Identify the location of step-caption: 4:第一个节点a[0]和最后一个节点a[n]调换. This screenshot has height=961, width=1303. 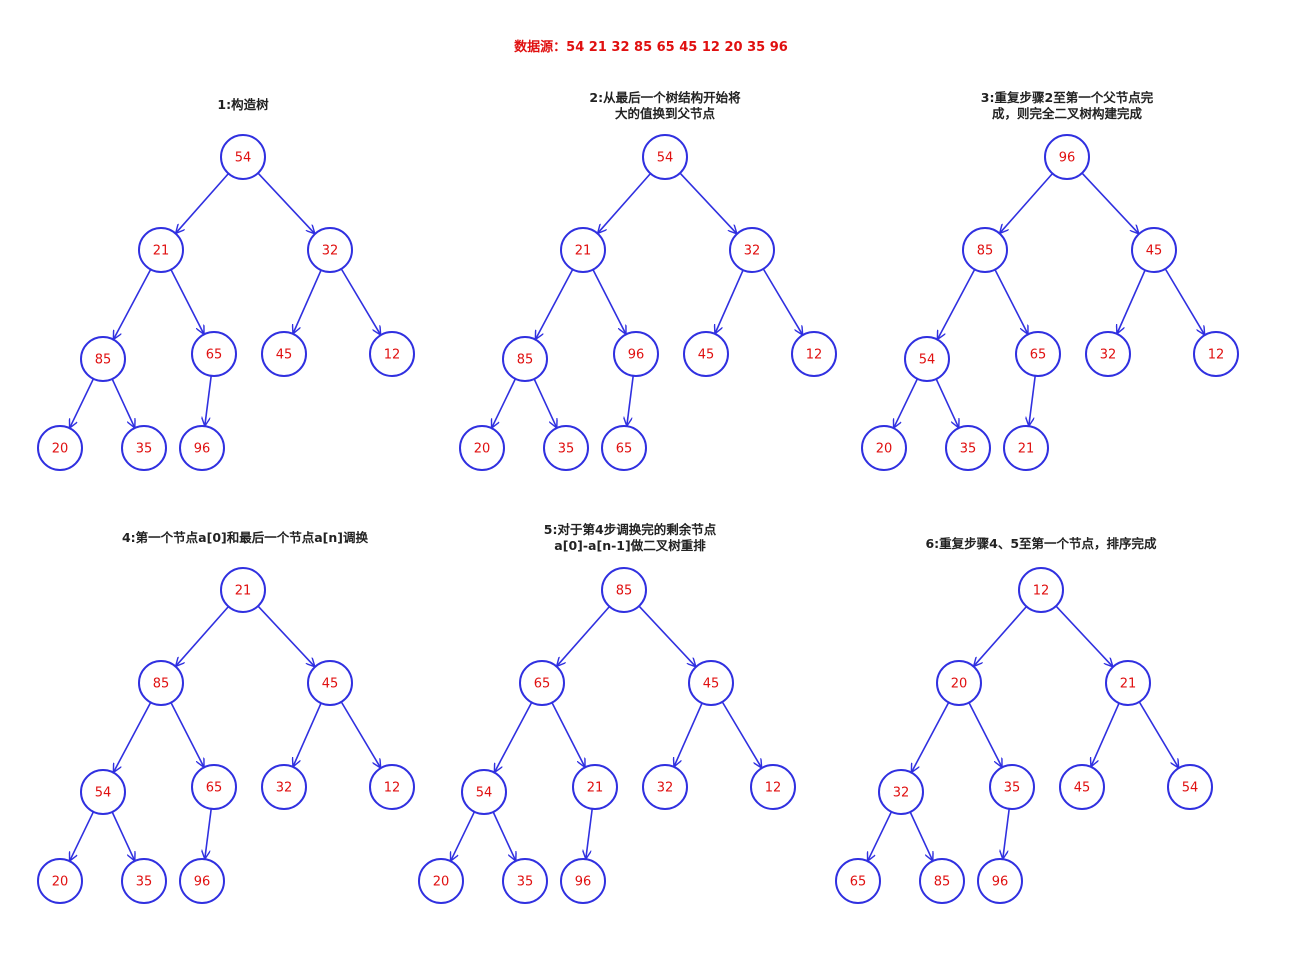
(245, 537).